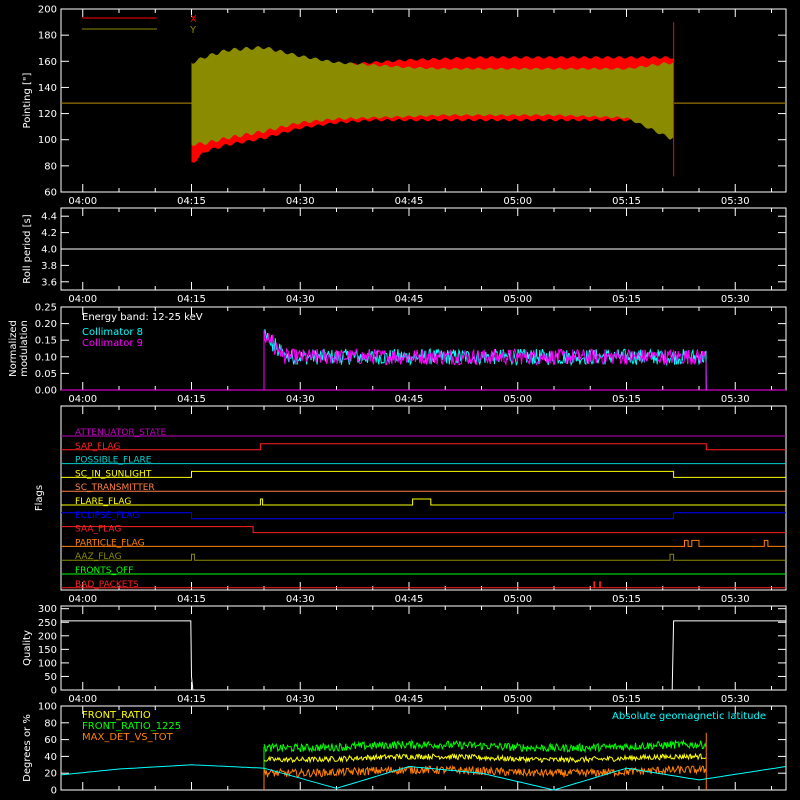 The height and width of the screenshot is (800, 800). I want to click on y-tick-label: 4.0, so click(49, 250).